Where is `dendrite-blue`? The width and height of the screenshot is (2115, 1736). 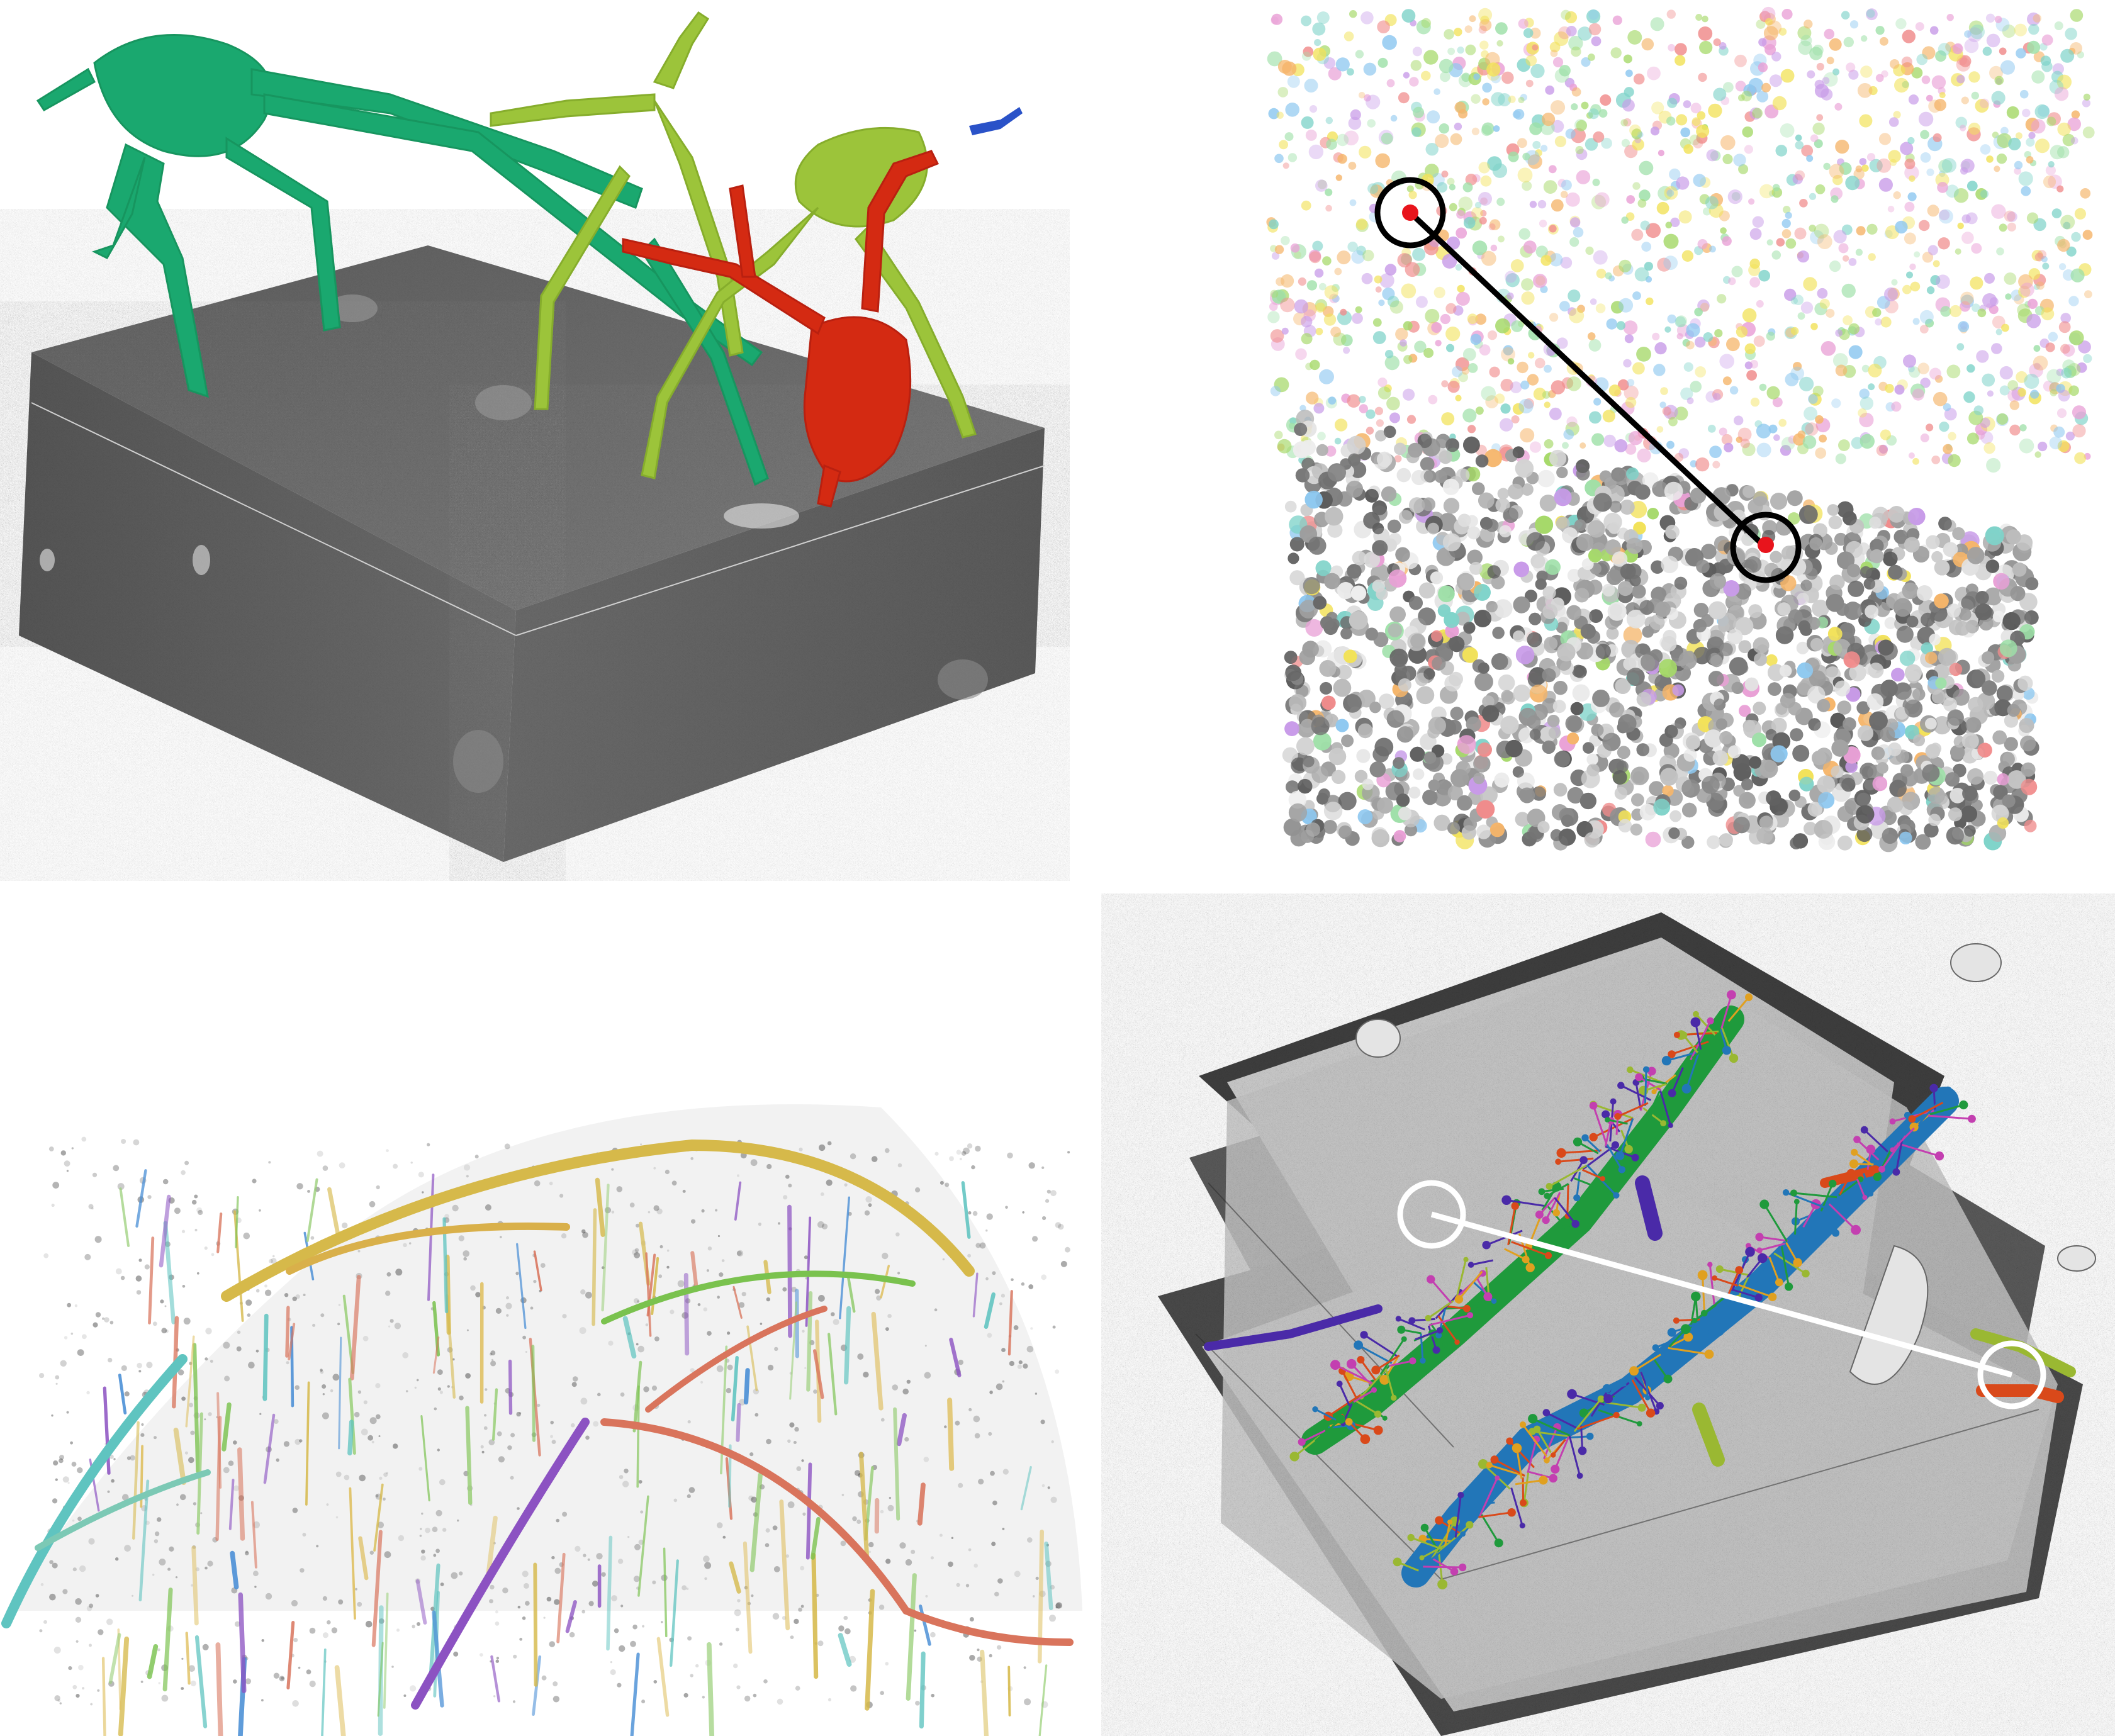 dendrite-blue is located at coordinates (1680, 1337).